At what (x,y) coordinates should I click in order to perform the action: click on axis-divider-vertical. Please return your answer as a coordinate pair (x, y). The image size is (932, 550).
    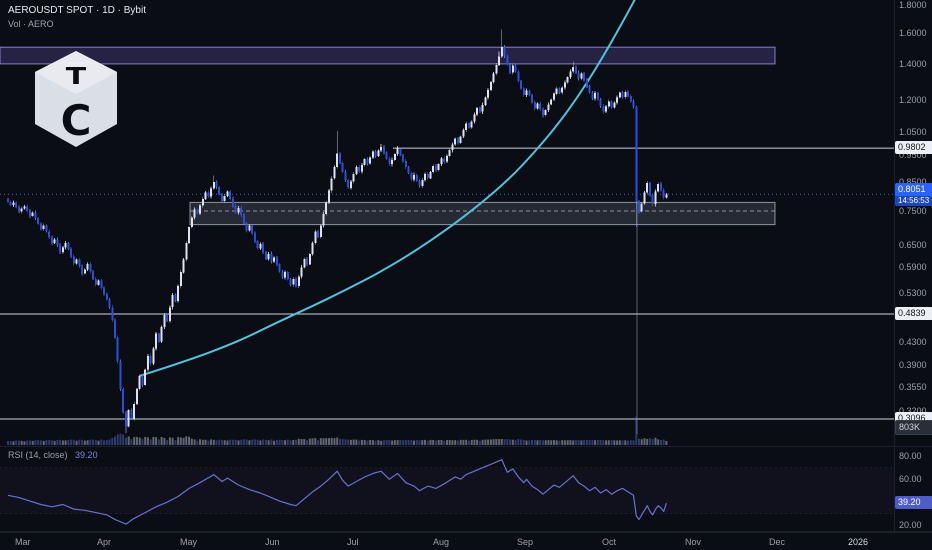
    Looking at the image, I should click on (894, 266).